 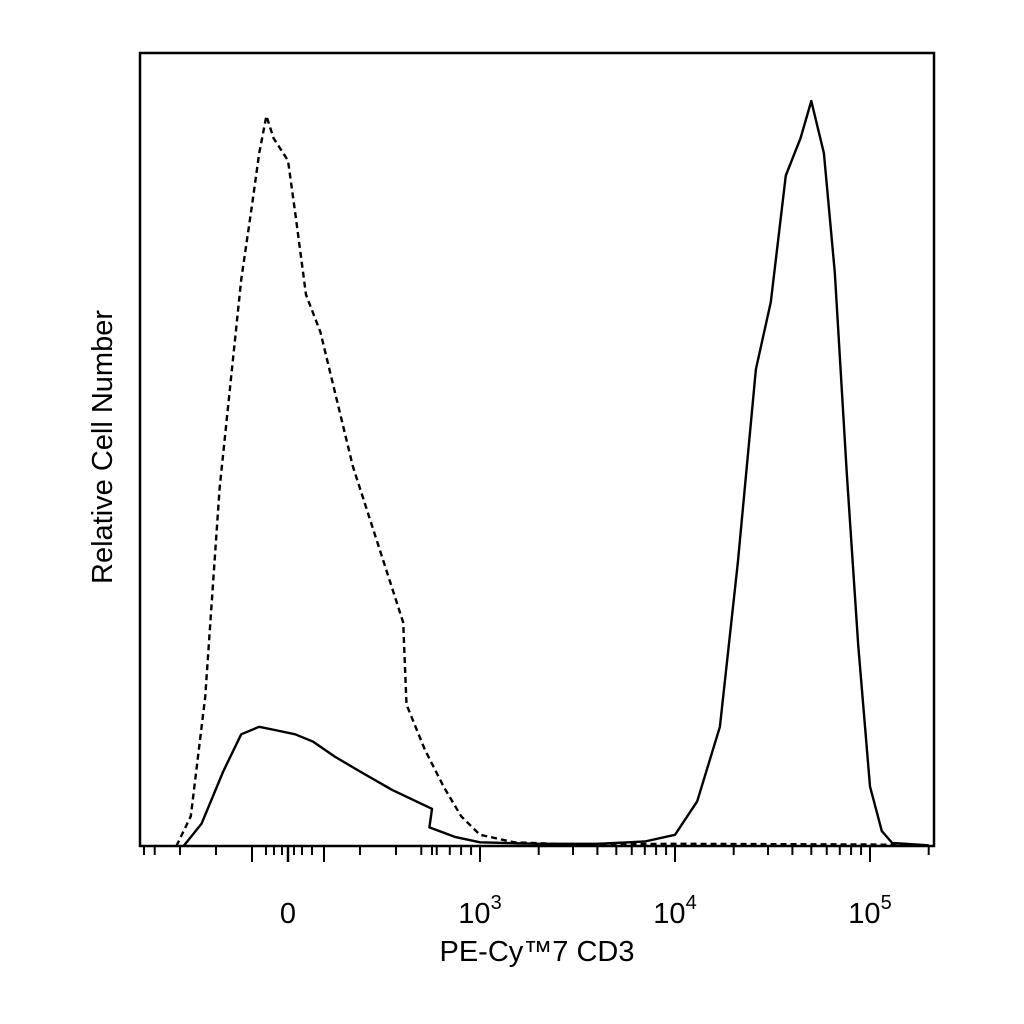 I want to click on x-tick-label-base-0: 0, so click(x=288, y=914).